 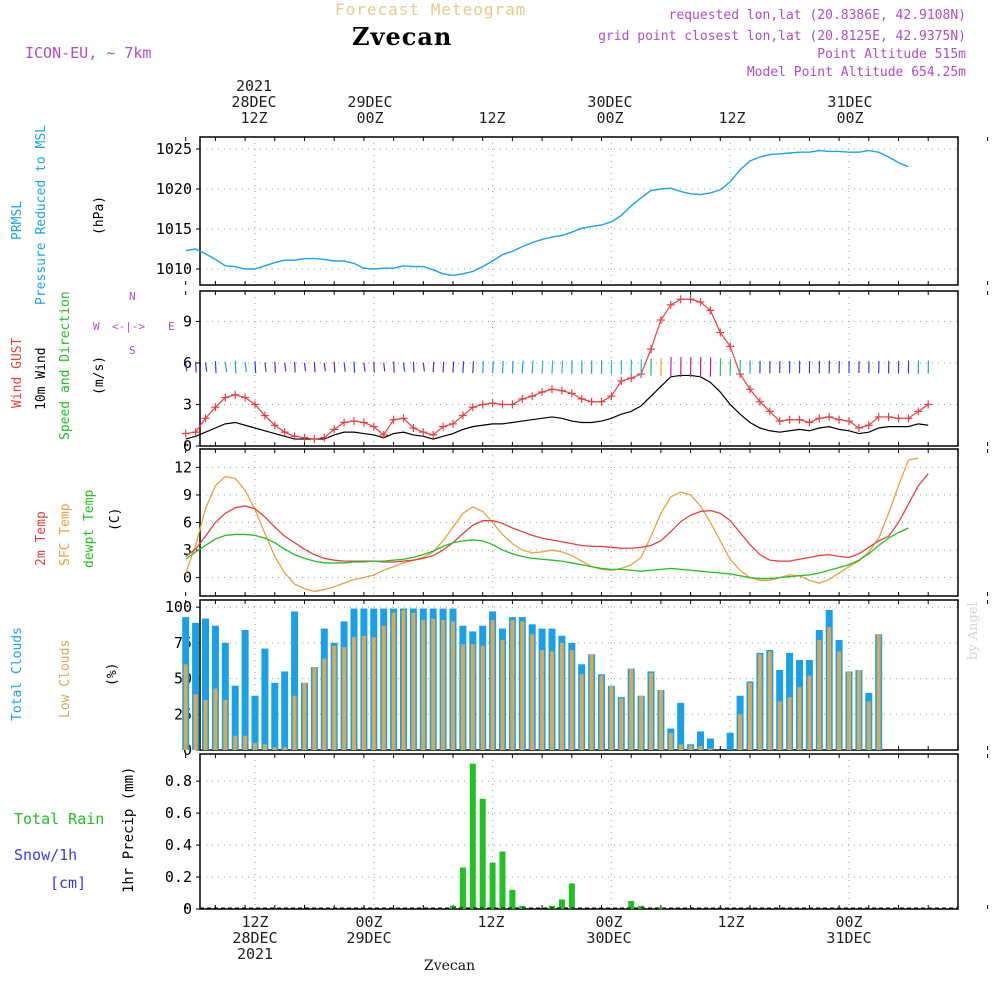 I want to click on wind-speed-line, so click(x=557, y=407).